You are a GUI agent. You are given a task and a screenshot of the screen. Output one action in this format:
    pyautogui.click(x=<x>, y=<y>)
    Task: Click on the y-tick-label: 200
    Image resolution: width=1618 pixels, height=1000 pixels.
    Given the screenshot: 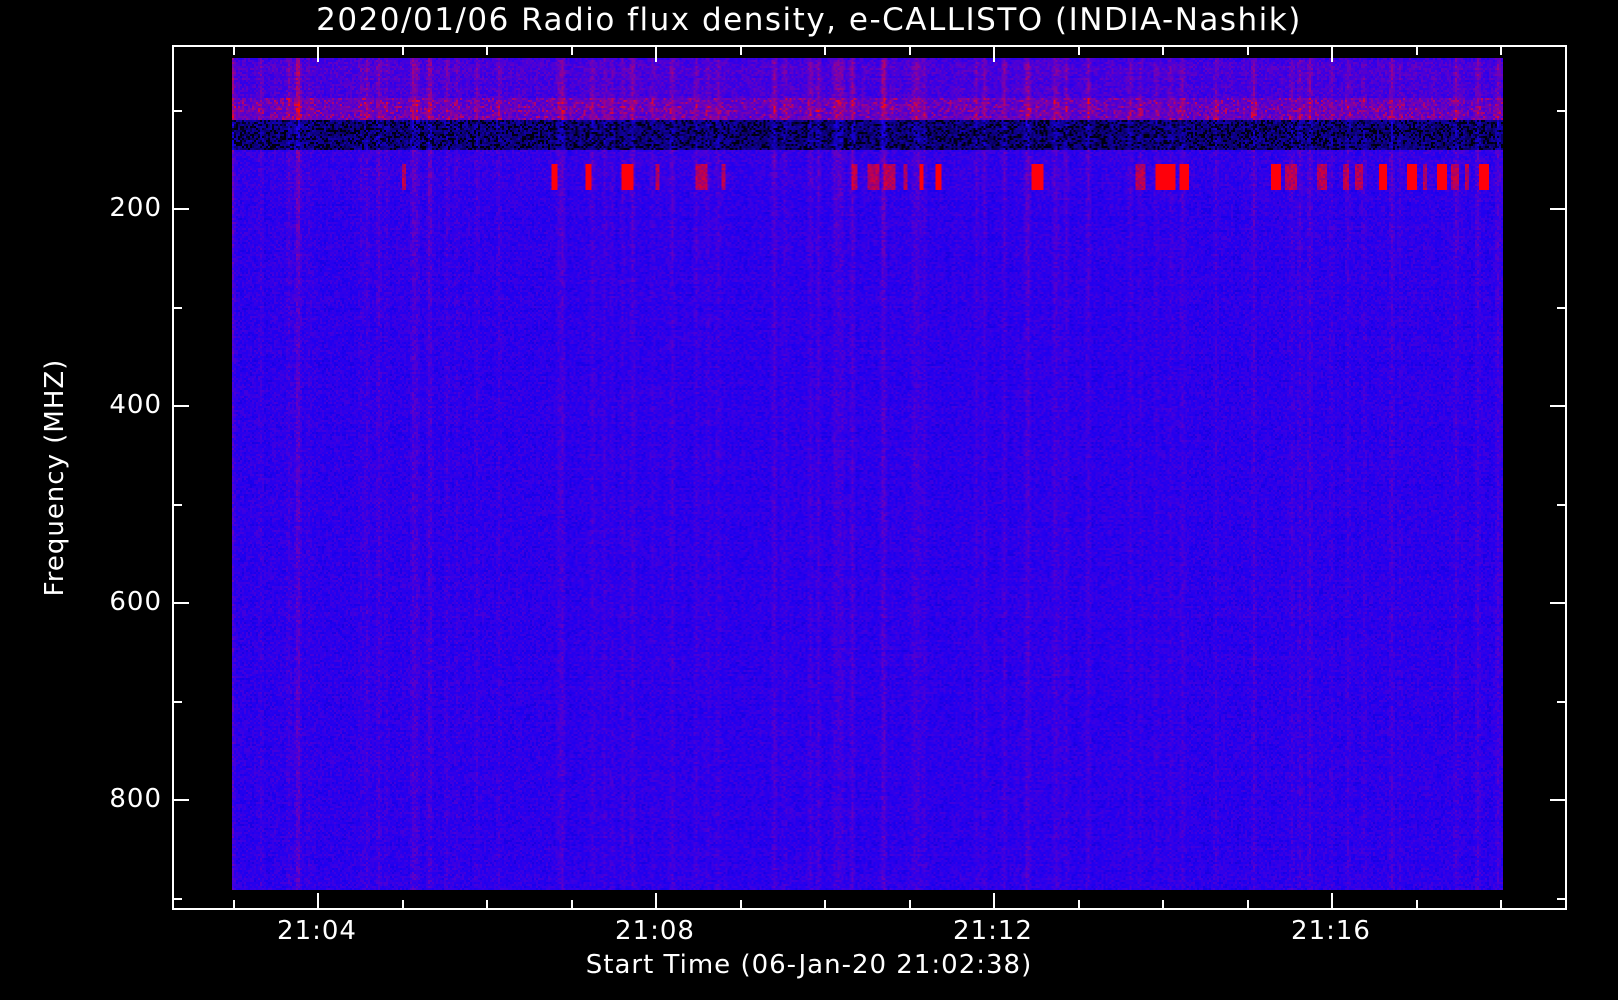 What is the action you would take?
    pyautogui.click(x=135, y=208)
    